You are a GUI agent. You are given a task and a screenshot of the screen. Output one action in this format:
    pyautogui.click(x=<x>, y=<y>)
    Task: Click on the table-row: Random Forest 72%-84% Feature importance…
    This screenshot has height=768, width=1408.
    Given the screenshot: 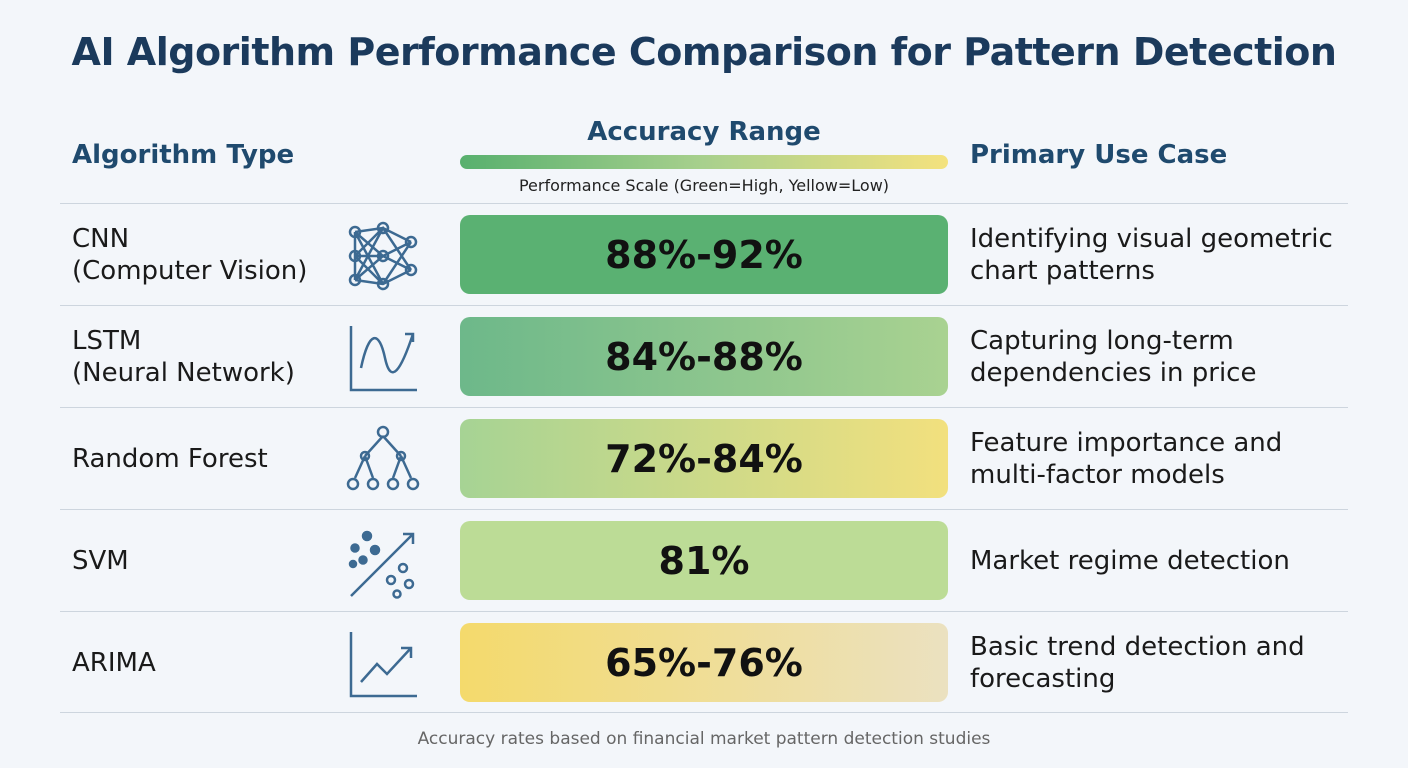 What is the action you would take?
    pyautogui.click(x=704, y=459)
    